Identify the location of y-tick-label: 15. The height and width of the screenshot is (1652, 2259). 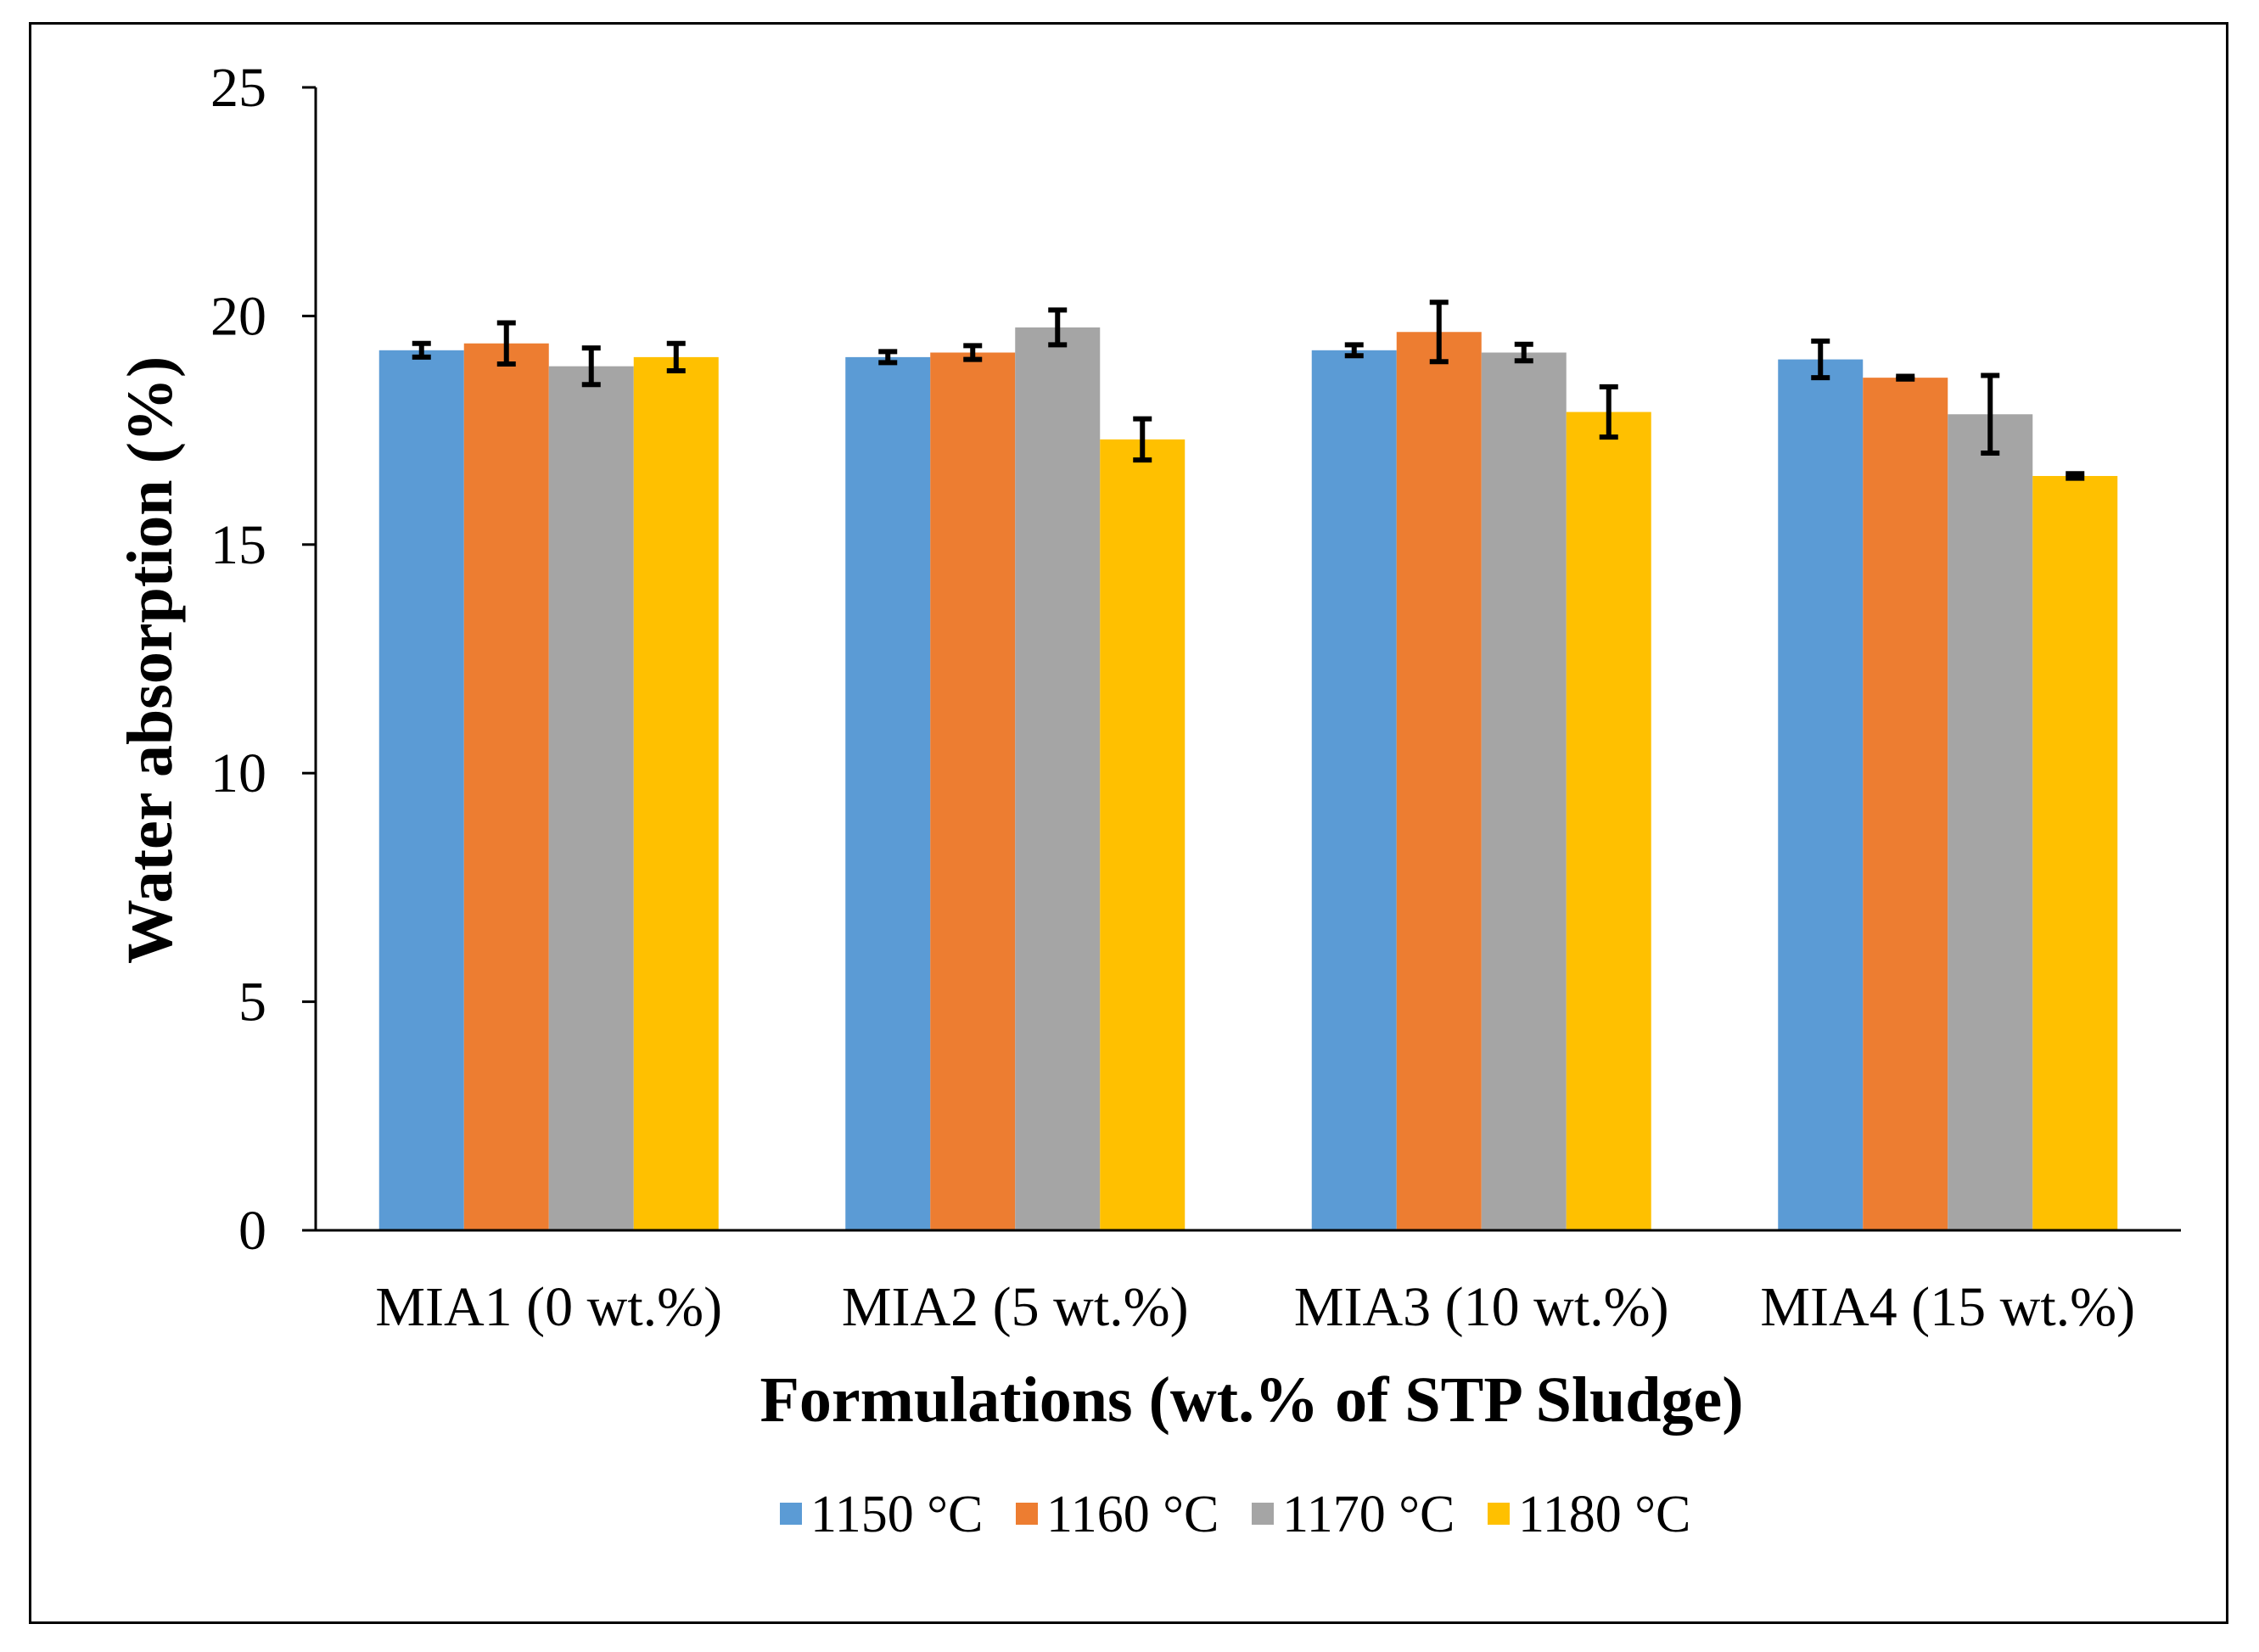
(238, 545).